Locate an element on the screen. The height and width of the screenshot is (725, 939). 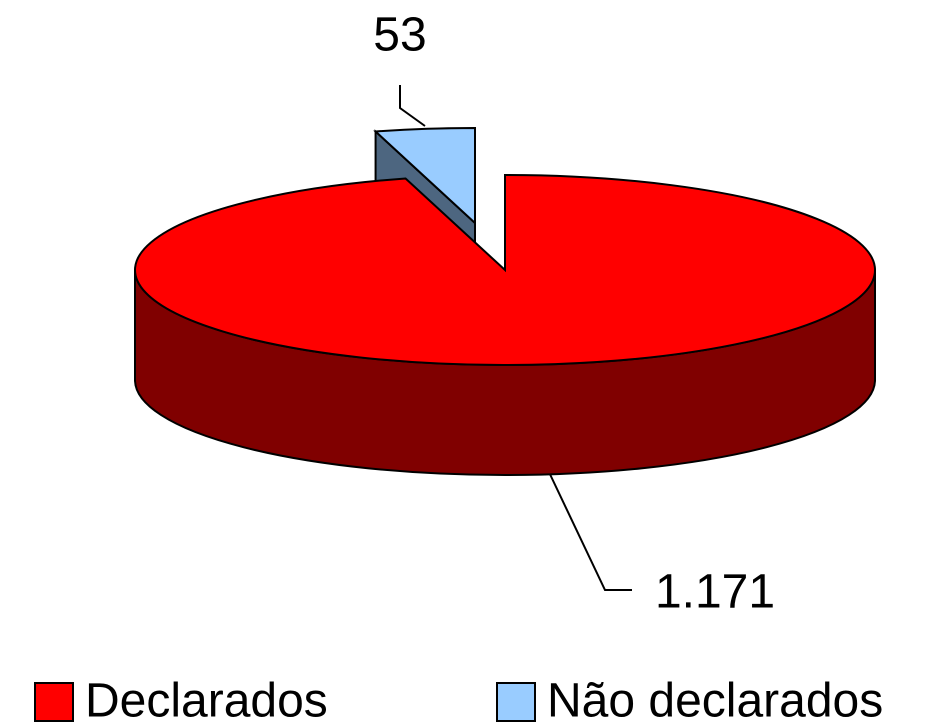
legend-label: Declarados is located at coordinates (206, 700).